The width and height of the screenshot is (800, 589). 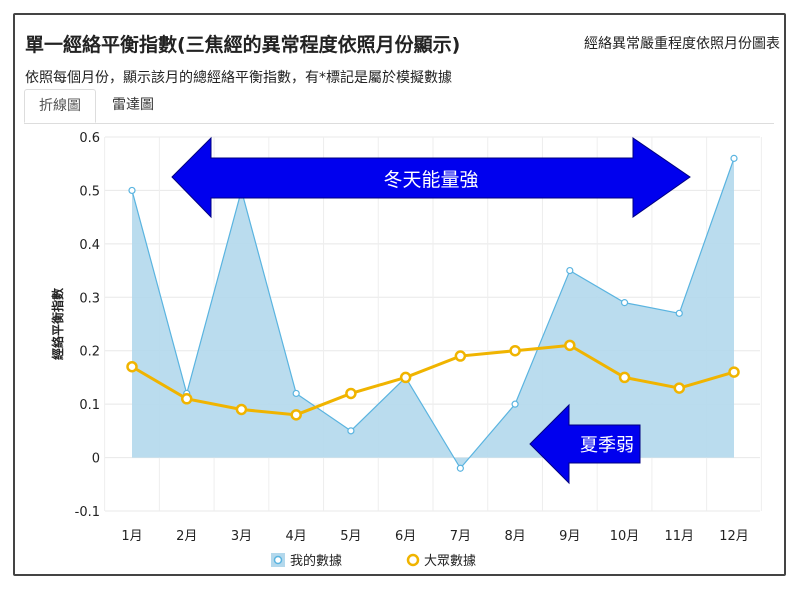 I want to click on y-tick-label: 0.4, so click(x=89, y=245).